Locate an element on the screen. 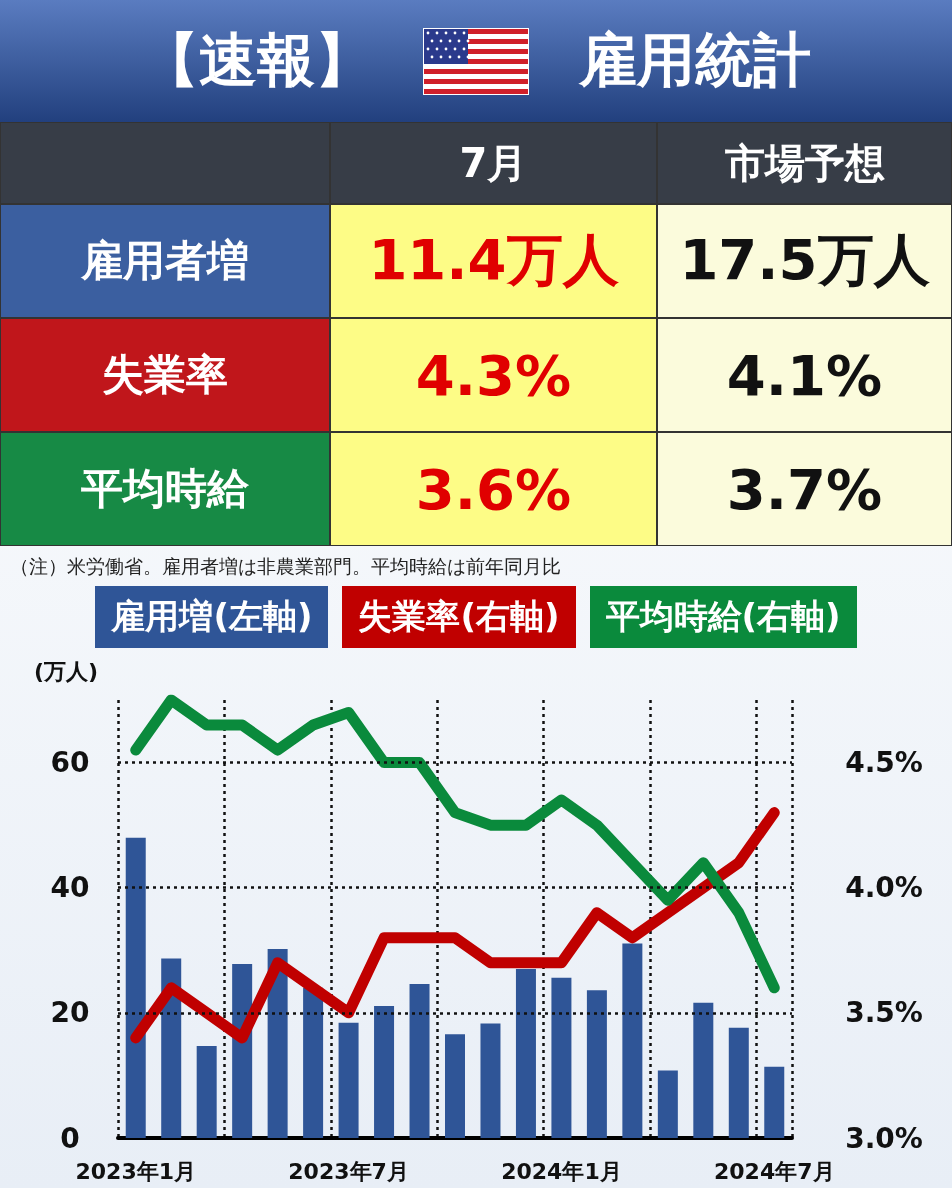  text: 11.4万人 is located at coordinates (493, 259).